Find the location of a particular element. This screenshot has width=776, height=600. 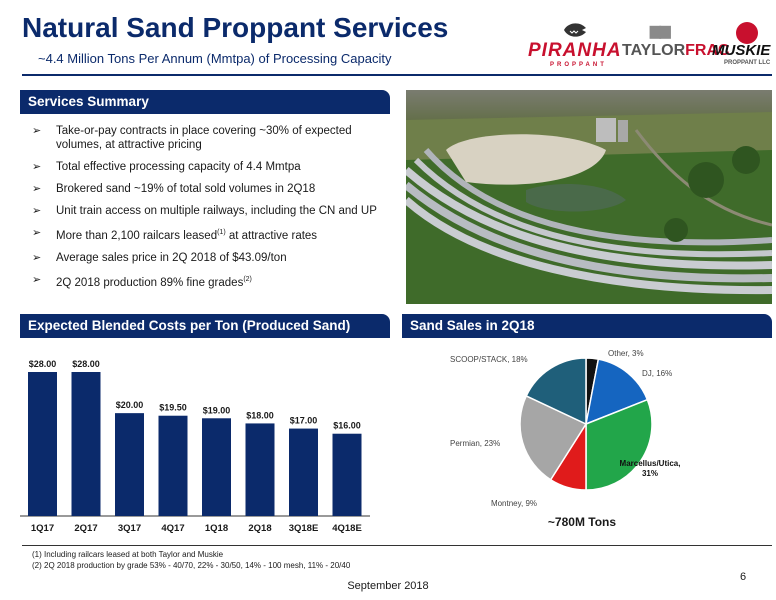

footnote-ref: (1) is located at coordinates (221, 232).